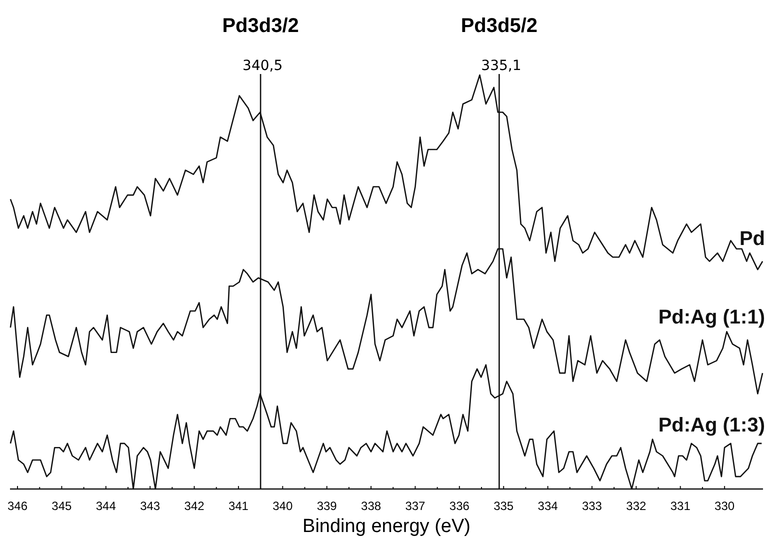  I want to click on x-tick-label: 332, so click(636, 506).